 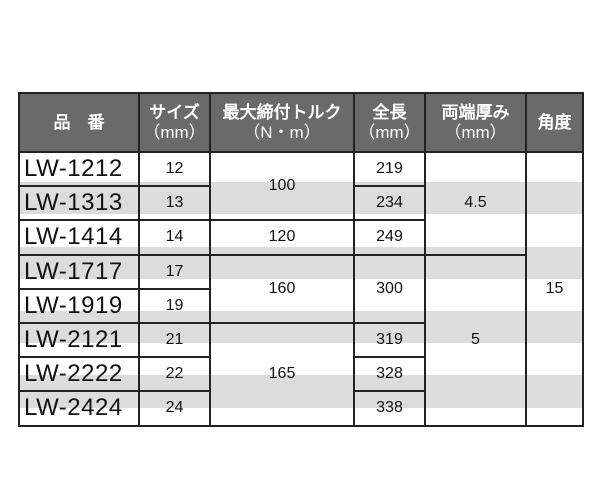 What do you see at coordinates (475, 340) in the screenshot?
I see `thickness-cell: 5` at bounding box center [475, 340].